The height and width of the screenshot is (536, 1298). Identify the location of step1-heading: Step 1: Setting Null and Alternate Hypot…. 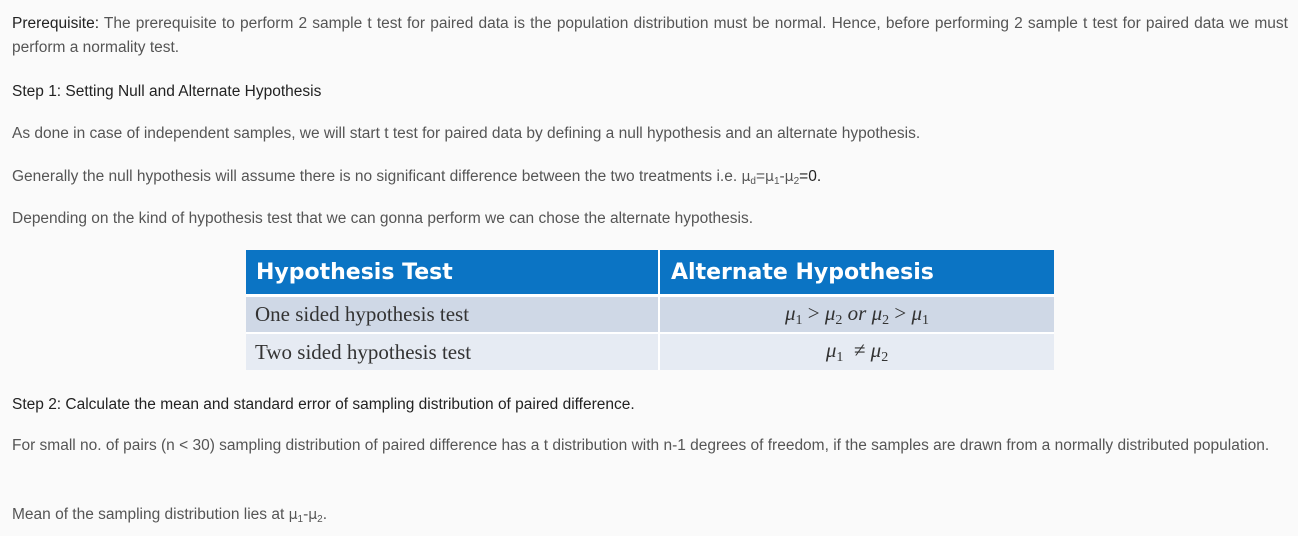
(167, 91).